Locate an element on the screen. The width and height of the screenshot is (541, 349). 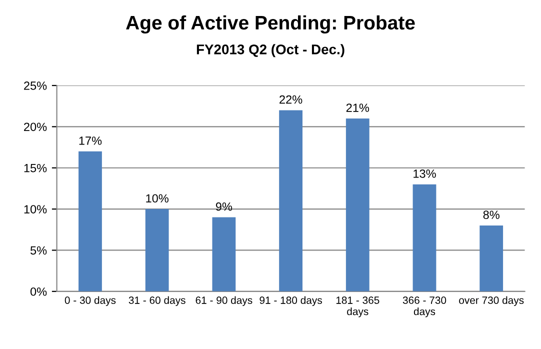
x-tick-label: 31 - 60 days is located at coordinates (157, 301).